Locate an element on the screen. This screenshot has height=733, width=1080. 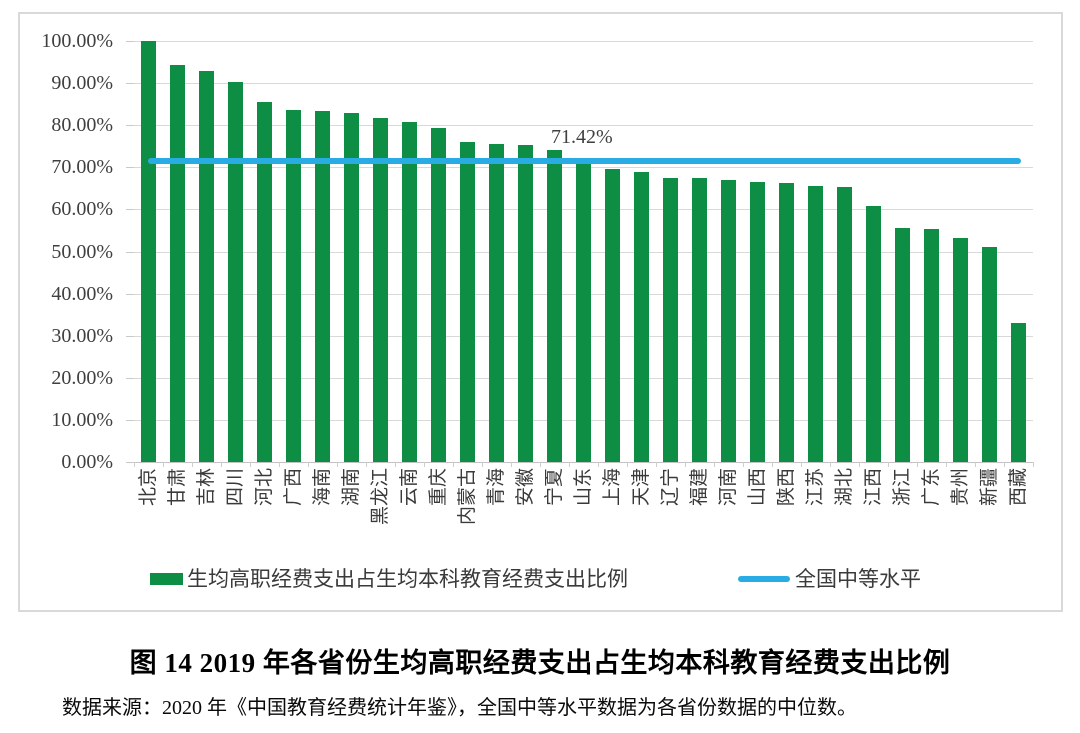
y-axis-label-30: 30.00% is located at coordinates (82, 335).